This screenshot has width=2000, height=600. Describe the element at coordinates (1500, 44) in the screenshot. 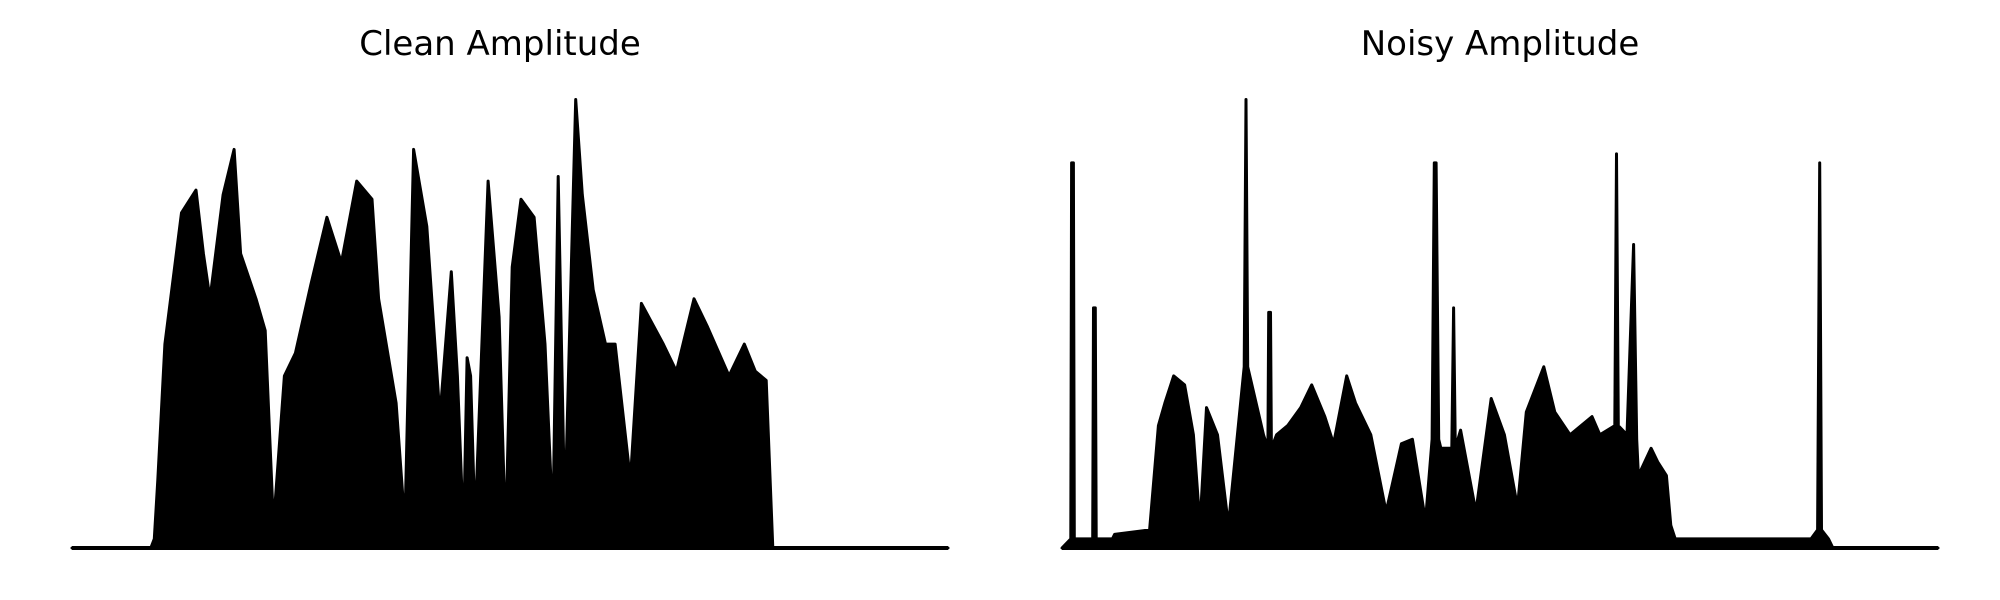

I see `noisy-amplitude-title: Noisy Amplitude` at that location.